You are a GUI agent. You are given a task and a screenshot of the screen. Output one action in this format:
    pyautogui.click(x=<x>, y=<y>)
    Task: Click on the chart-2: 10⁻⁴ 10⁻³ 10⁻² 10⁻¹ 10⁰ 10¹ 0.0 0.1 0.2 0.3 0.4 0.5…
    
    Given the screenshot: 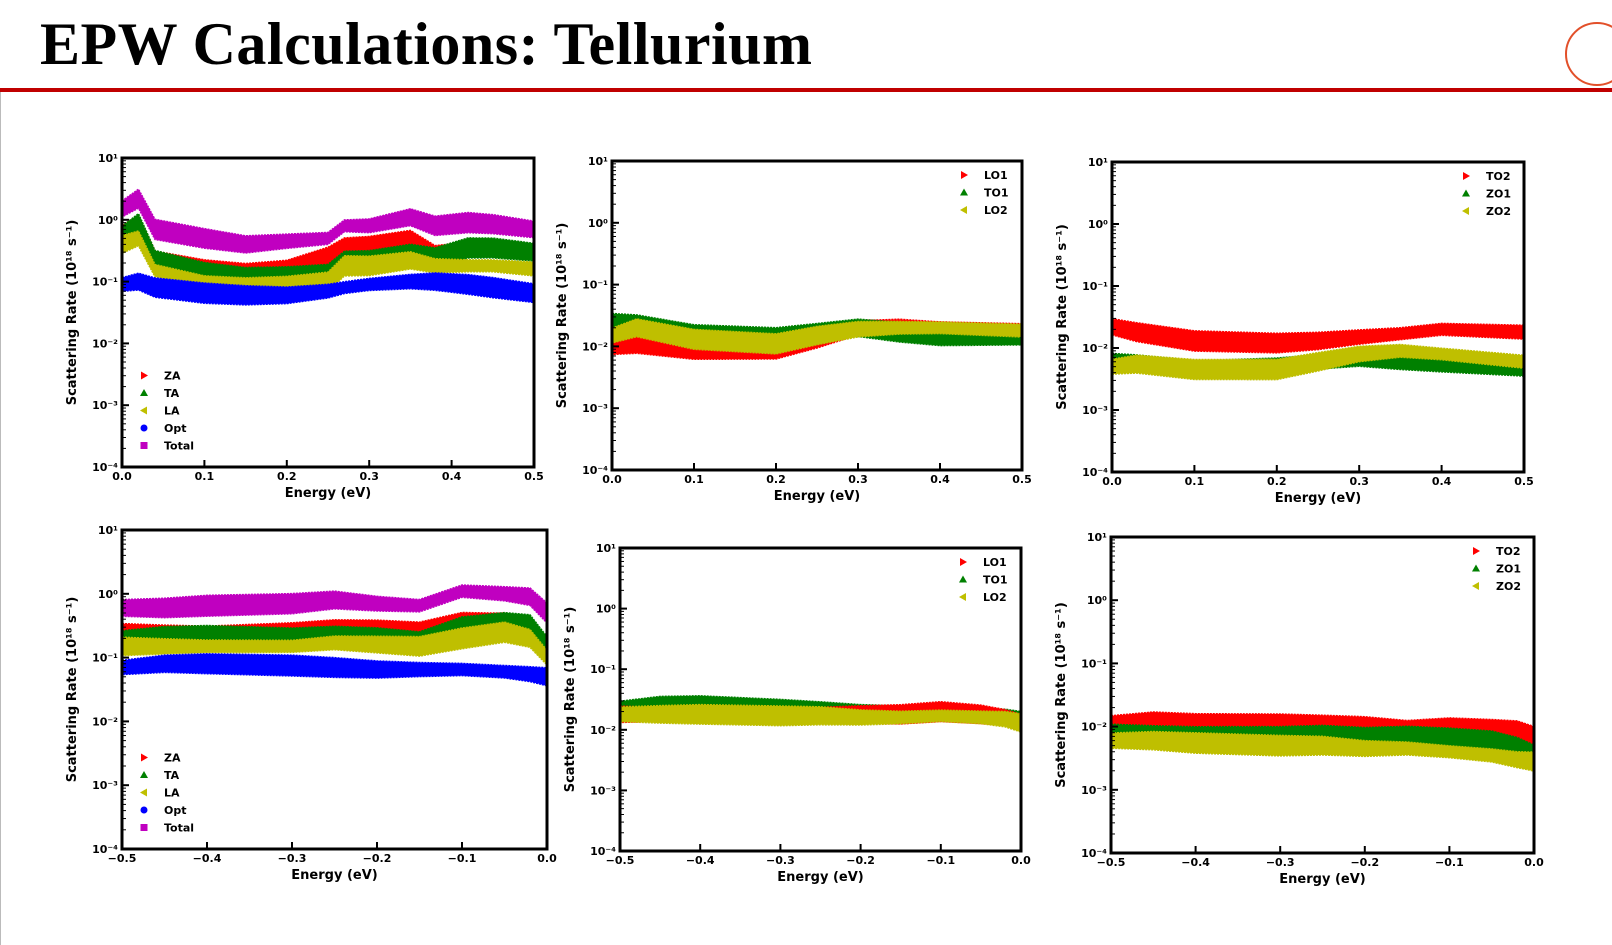 What is the action you would take?
    pyautogui.click(x=793, y=329)
    